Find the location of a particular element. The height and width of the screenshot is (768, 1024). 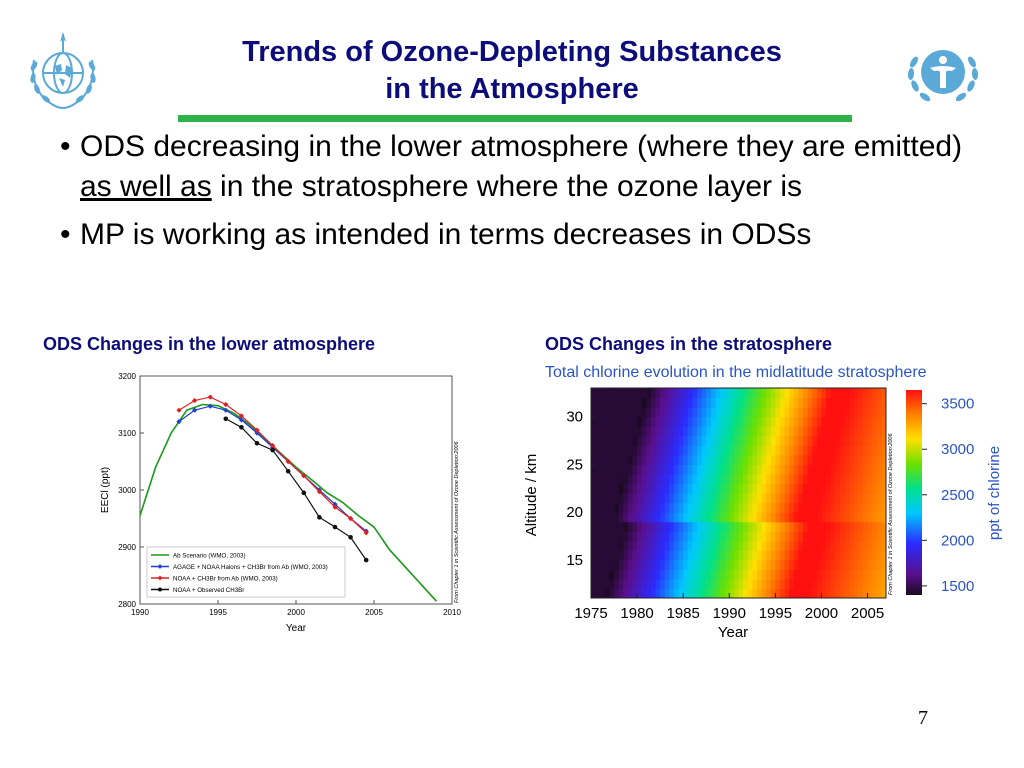

title-line-1: Trends of Ozone-Depleting Substances is located at coordinates (512, 52).